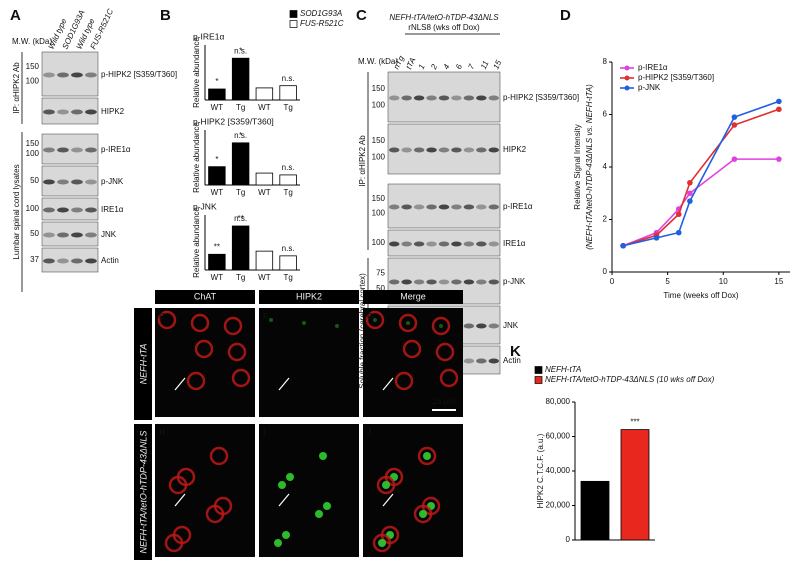 Image resolution: width=800 pixels, height=573 pixels. I want to click on mw-label: 100, so click(379, 212).